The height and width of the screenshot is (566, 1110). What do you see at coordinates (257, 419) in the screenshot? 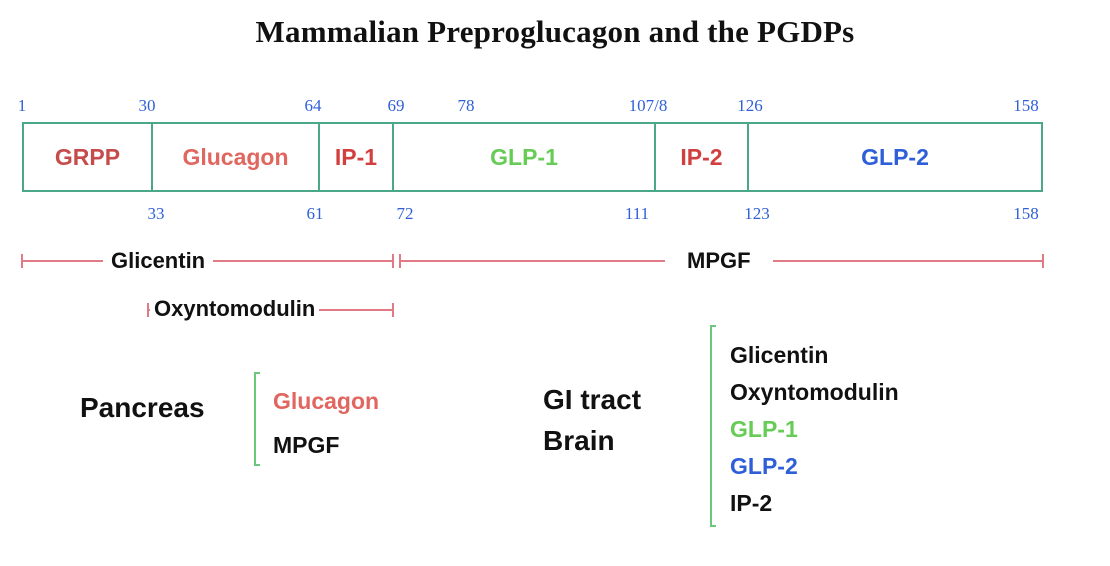
I see `pancreas-bracket` at bounding box center [257, 419].